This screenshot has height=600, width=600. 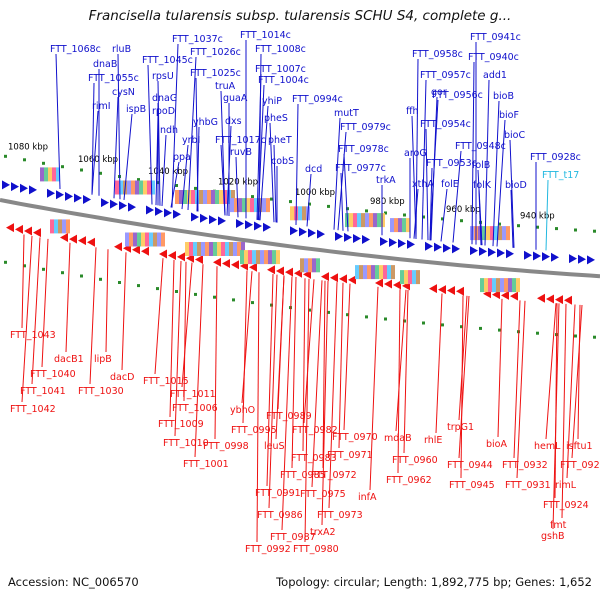 What do you see at coordinates (225, 86) in the screenshot?
I see `gene-label-forward: truA` at bounding box center [225, 86].